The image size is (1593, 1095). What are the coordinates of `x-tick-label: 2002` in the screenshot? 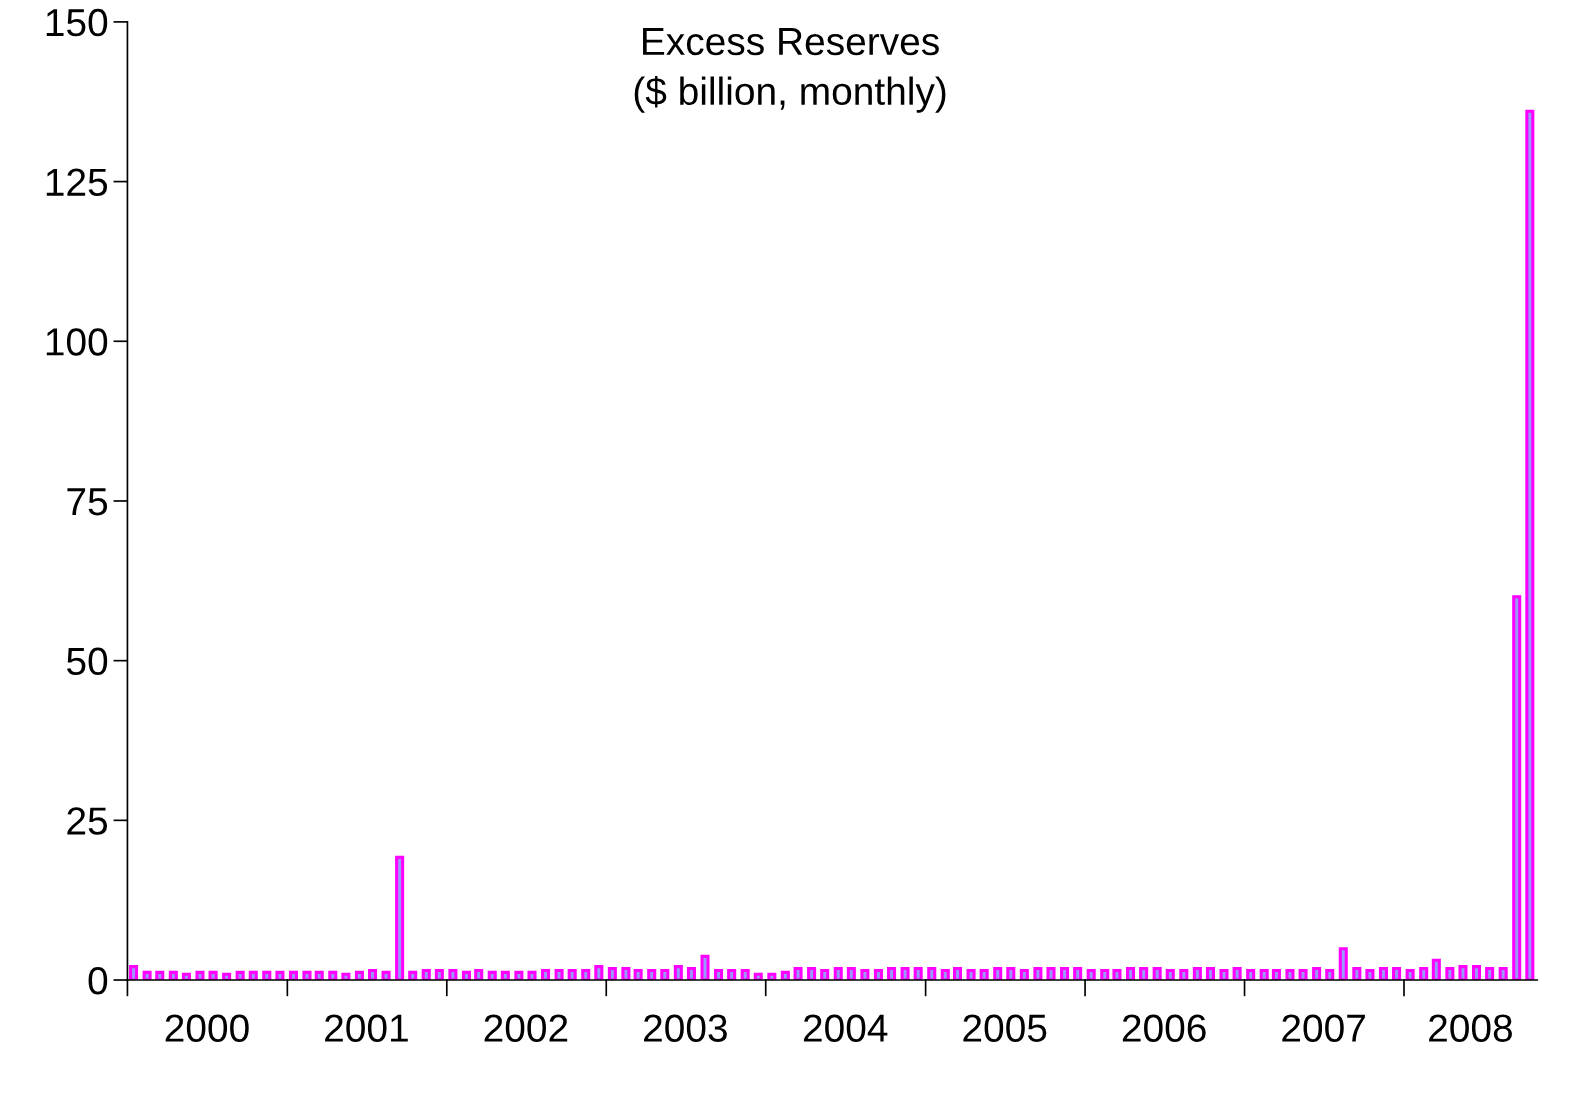 It's located at (526, 1028).